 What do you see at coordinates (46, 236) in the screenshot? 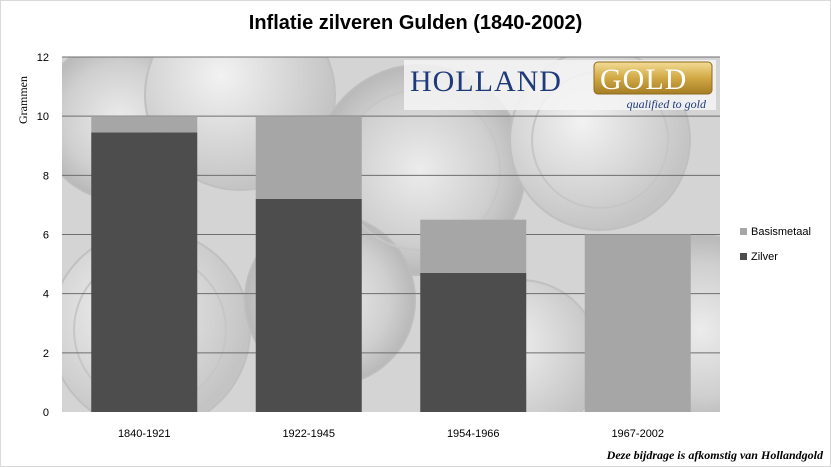
I see `y-tick-label: 6` at bounding box center [46, 236].